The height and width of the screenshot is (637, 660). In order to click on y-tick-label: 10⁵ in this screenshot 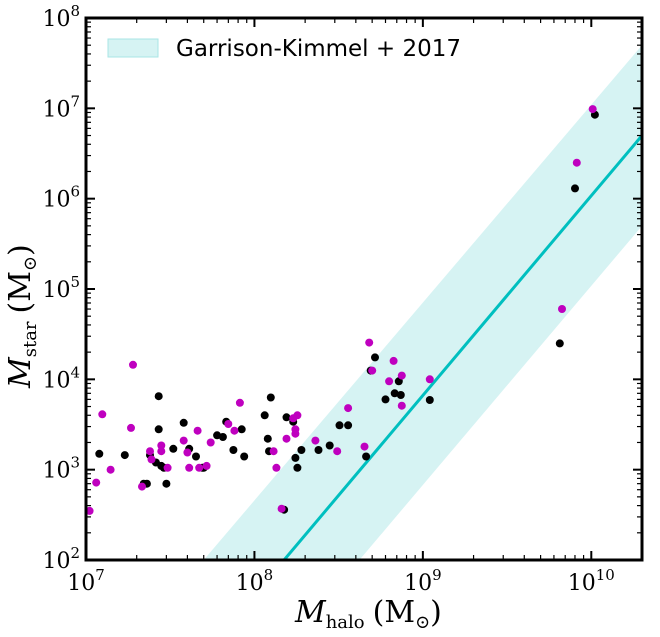, I will do `click(61, 288)`.